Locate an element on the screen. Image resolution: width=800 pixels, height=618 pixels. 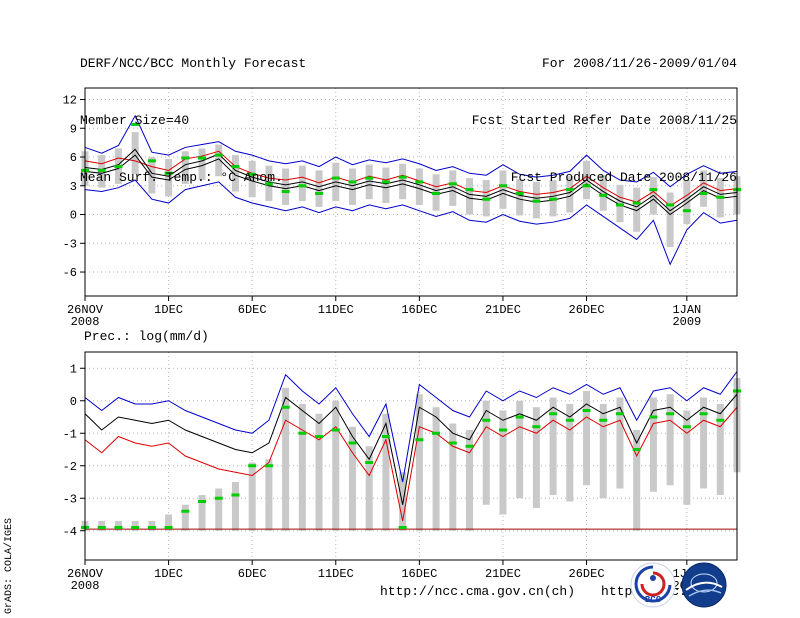
ncc-logo is located at coordinates (704, 585).